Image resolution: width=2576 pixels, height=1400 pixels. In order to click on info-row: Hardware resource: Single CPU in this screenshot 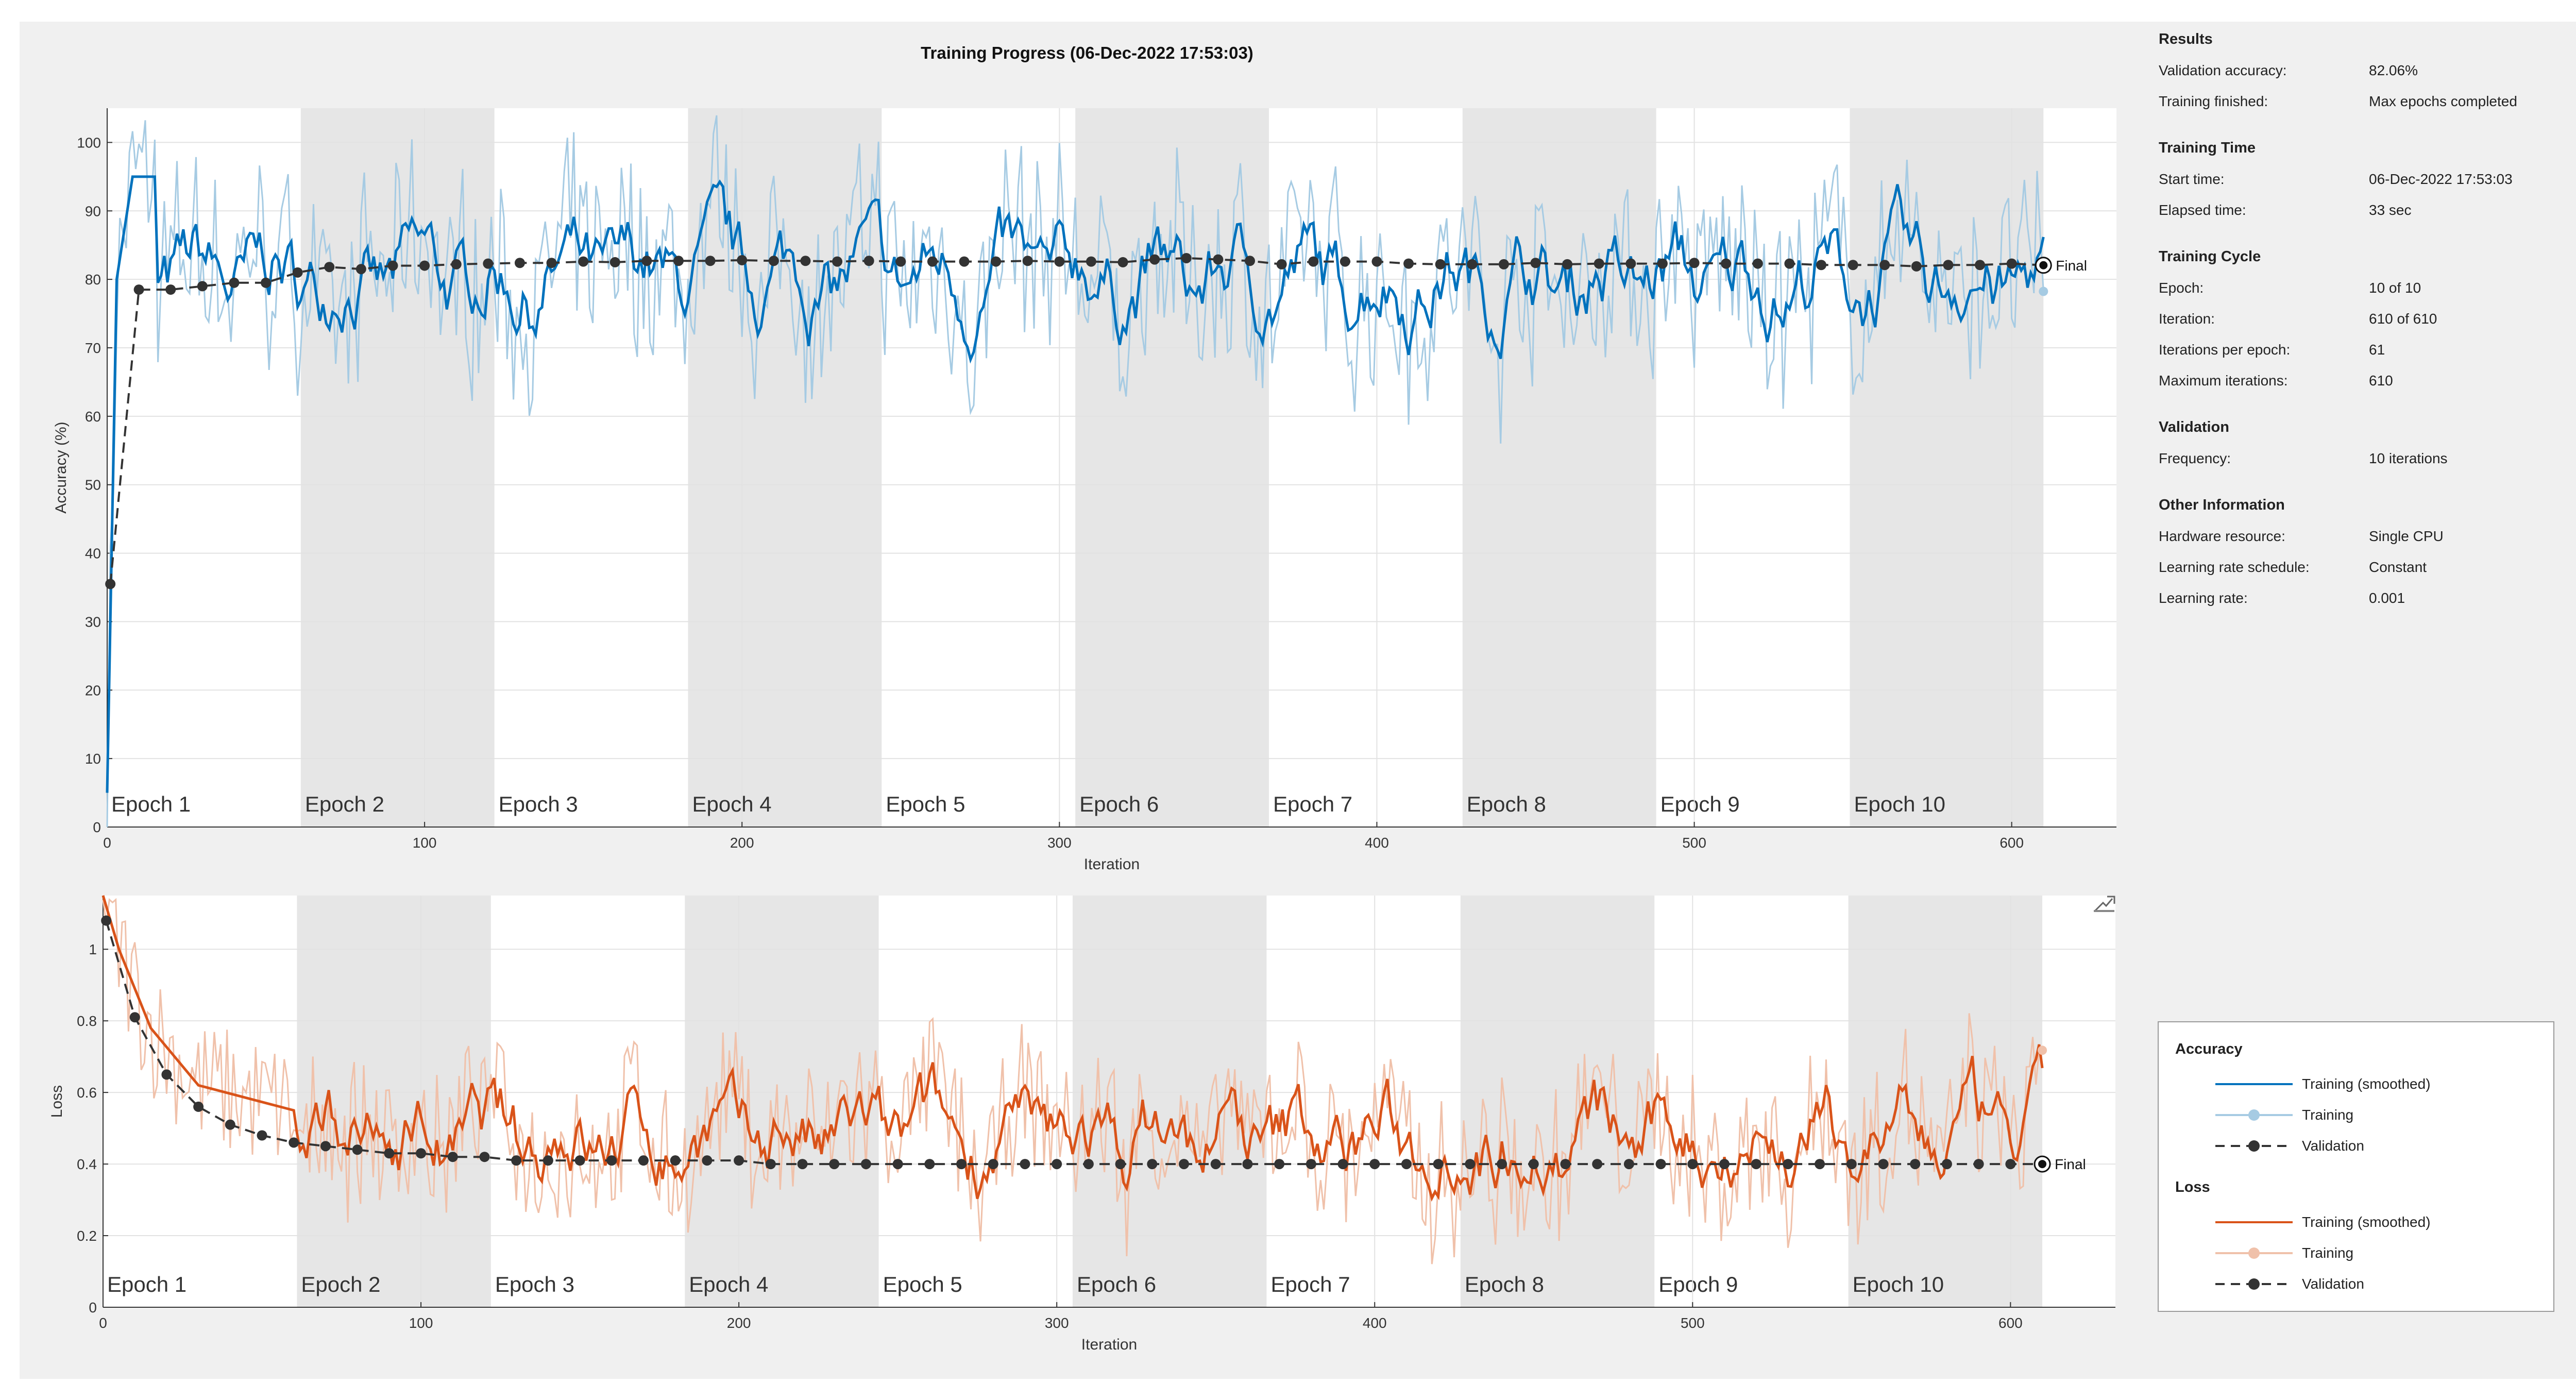, I will do `click(2301, 536)`.